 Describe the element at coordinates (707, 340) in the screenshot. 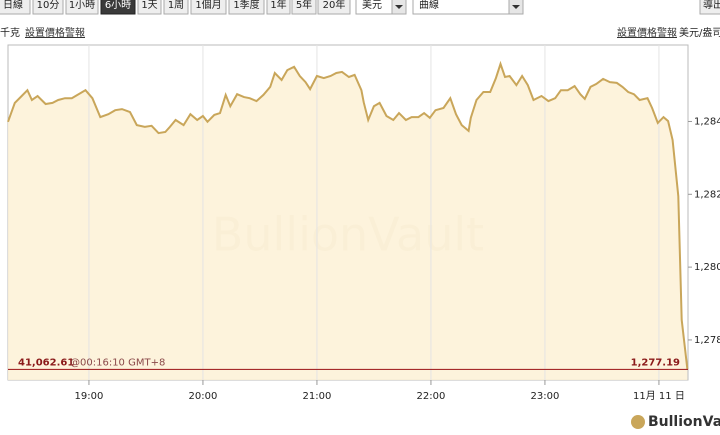

I see `y-tick-label: 1,278` at that location.